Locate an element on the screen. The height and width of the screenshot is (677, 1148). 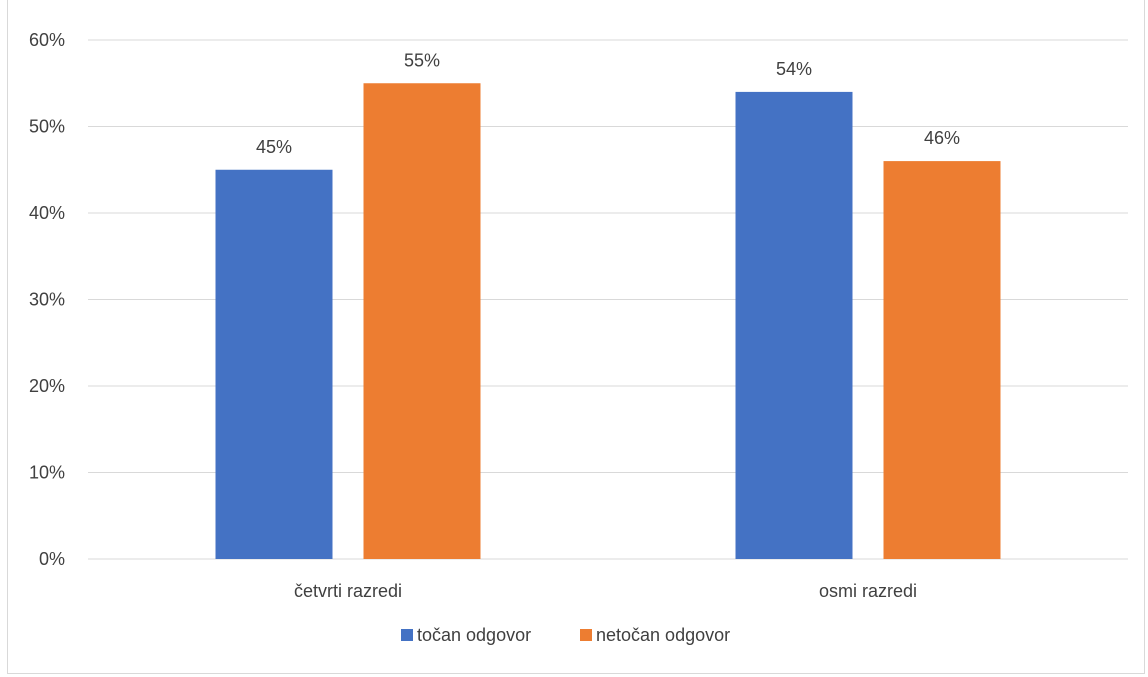
y-tick-label: 0% is located at coordinates (52, 559).